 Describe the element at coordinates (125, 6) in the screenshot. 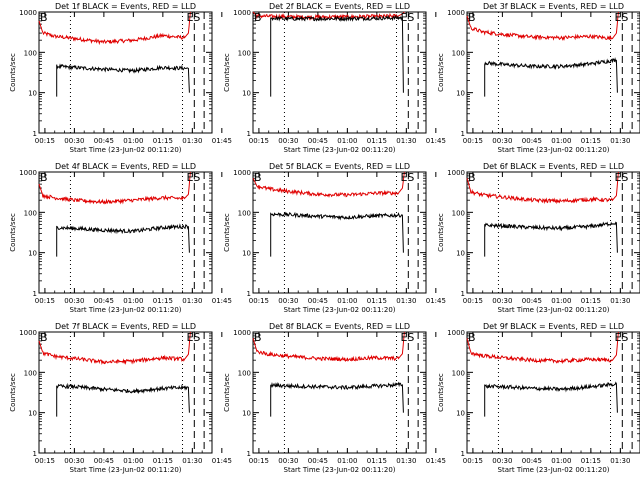

I see `panel-title: Det 1f BLACK = Events, RED = LLD` at that location.